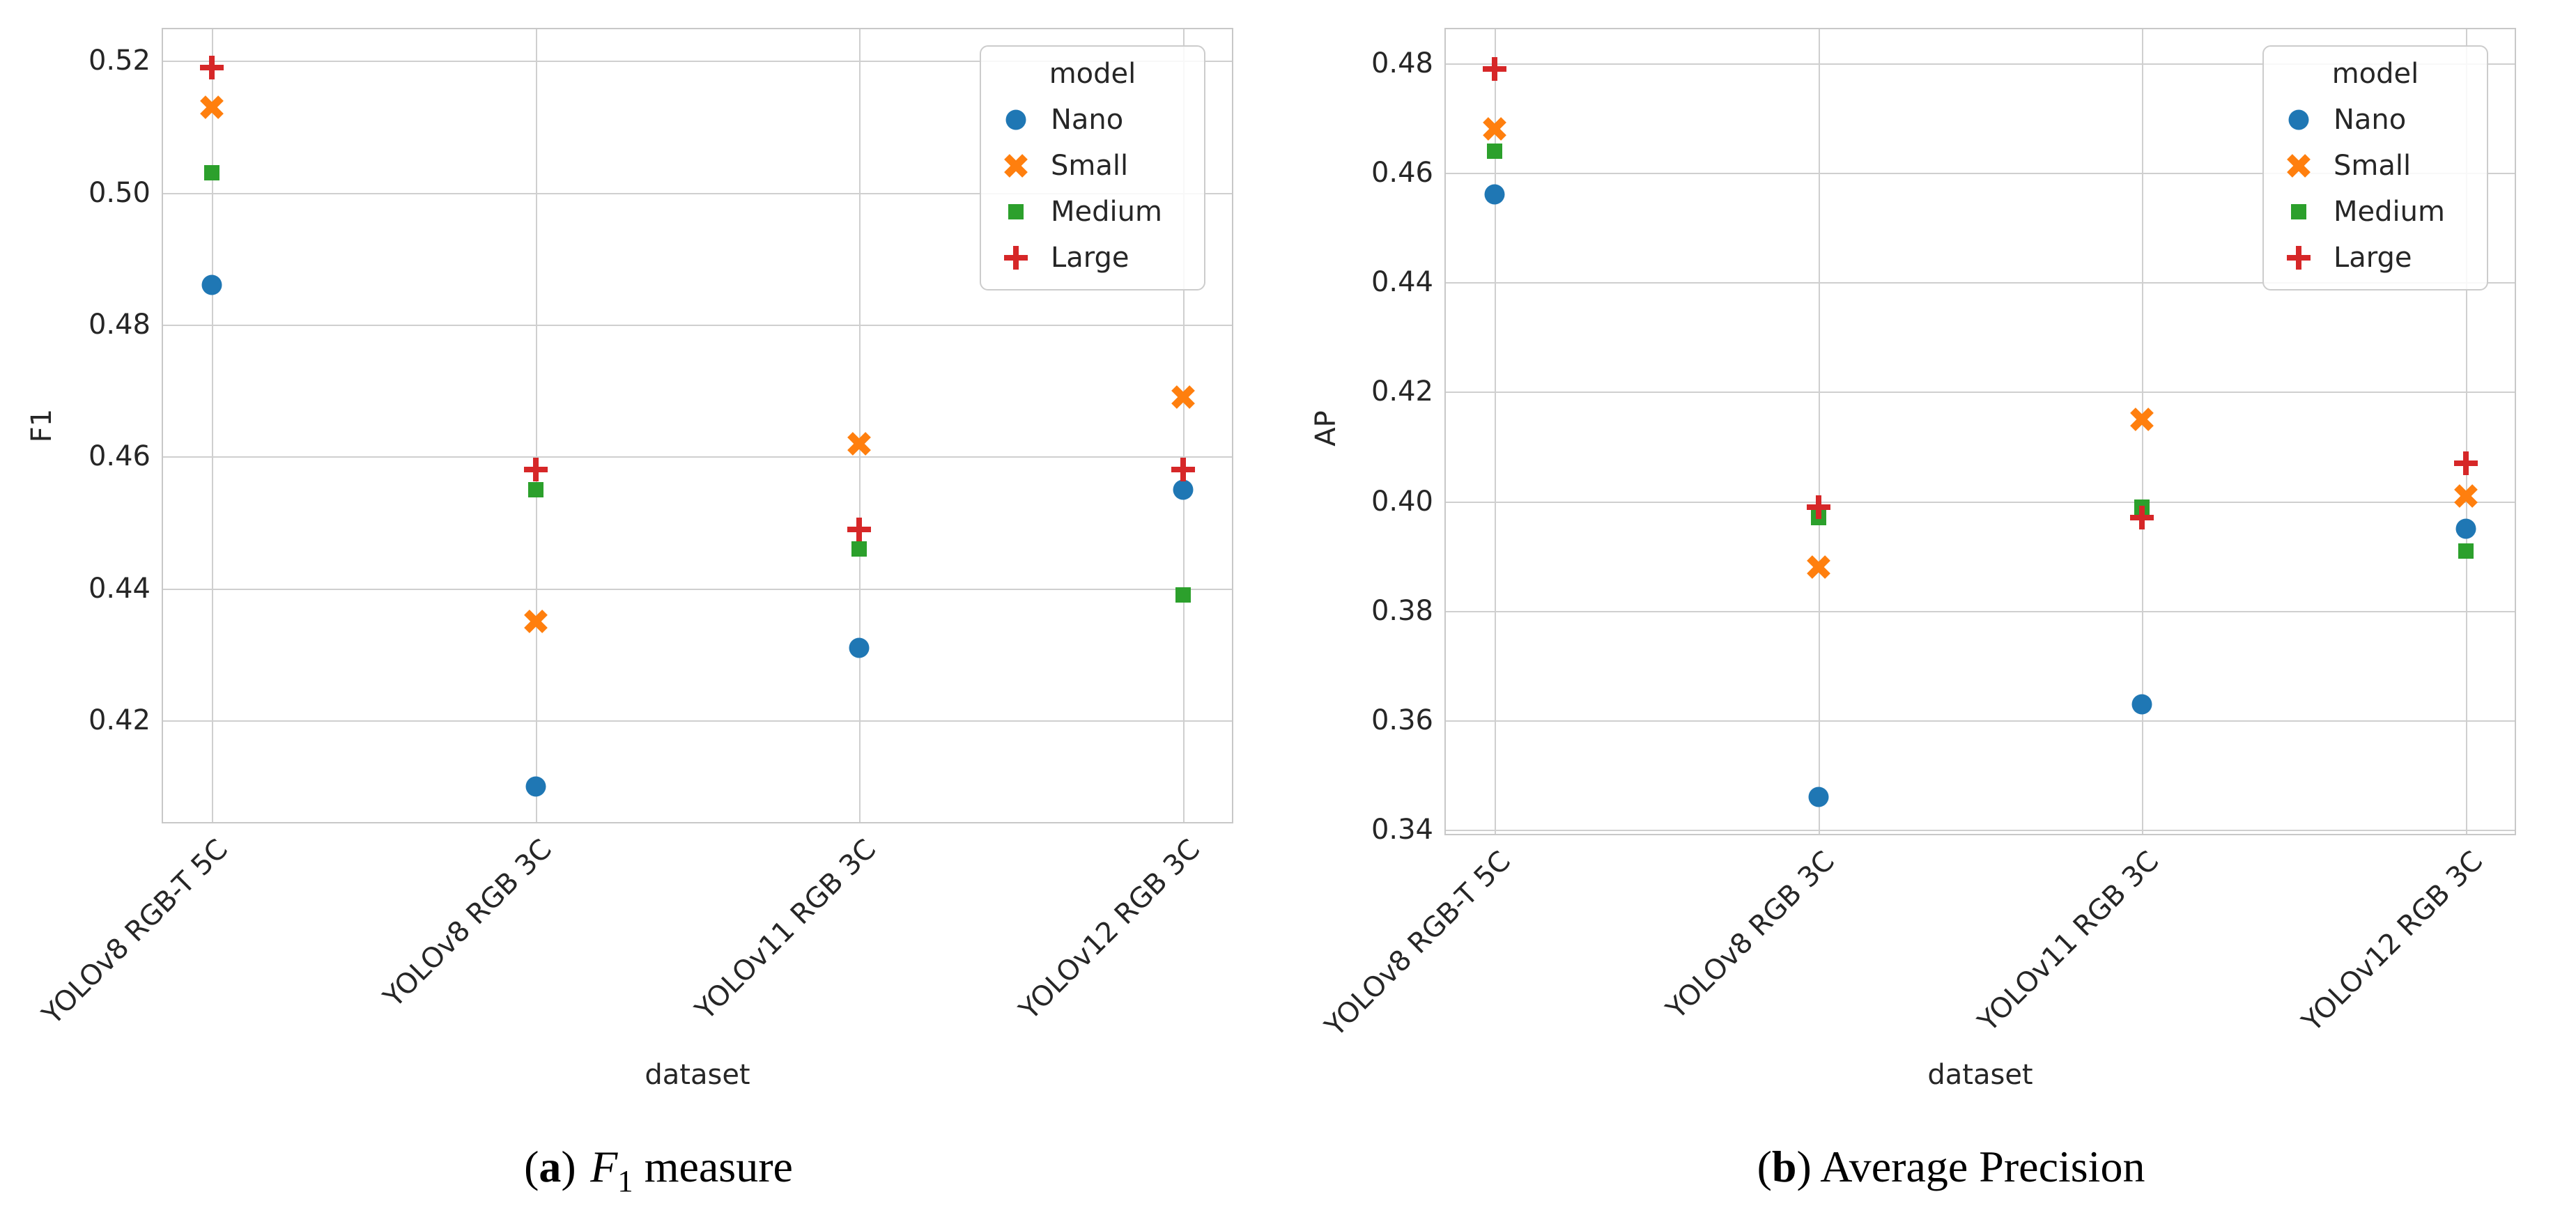 The height and width of the screenshot is (1224, 2576). What do you see at coordinates (1402, 720) in the screenshot?
I see `y-tick-label: 0.36` at bounding box center [1402, 720].